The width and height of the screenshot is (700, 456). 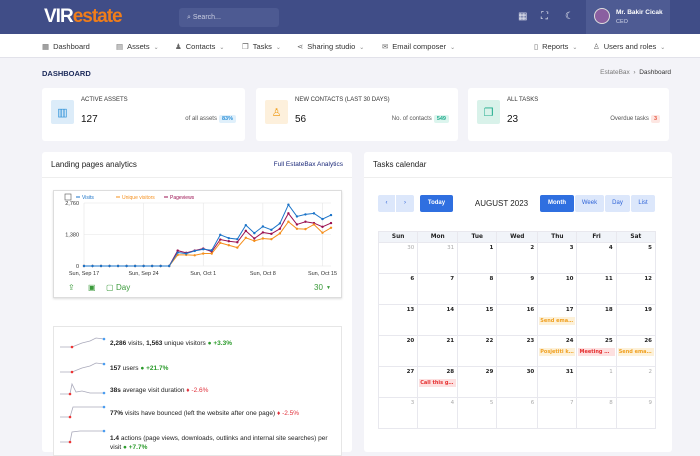 I want to click on fullscreen-icon: ⛶, so click(x=544, y=16).